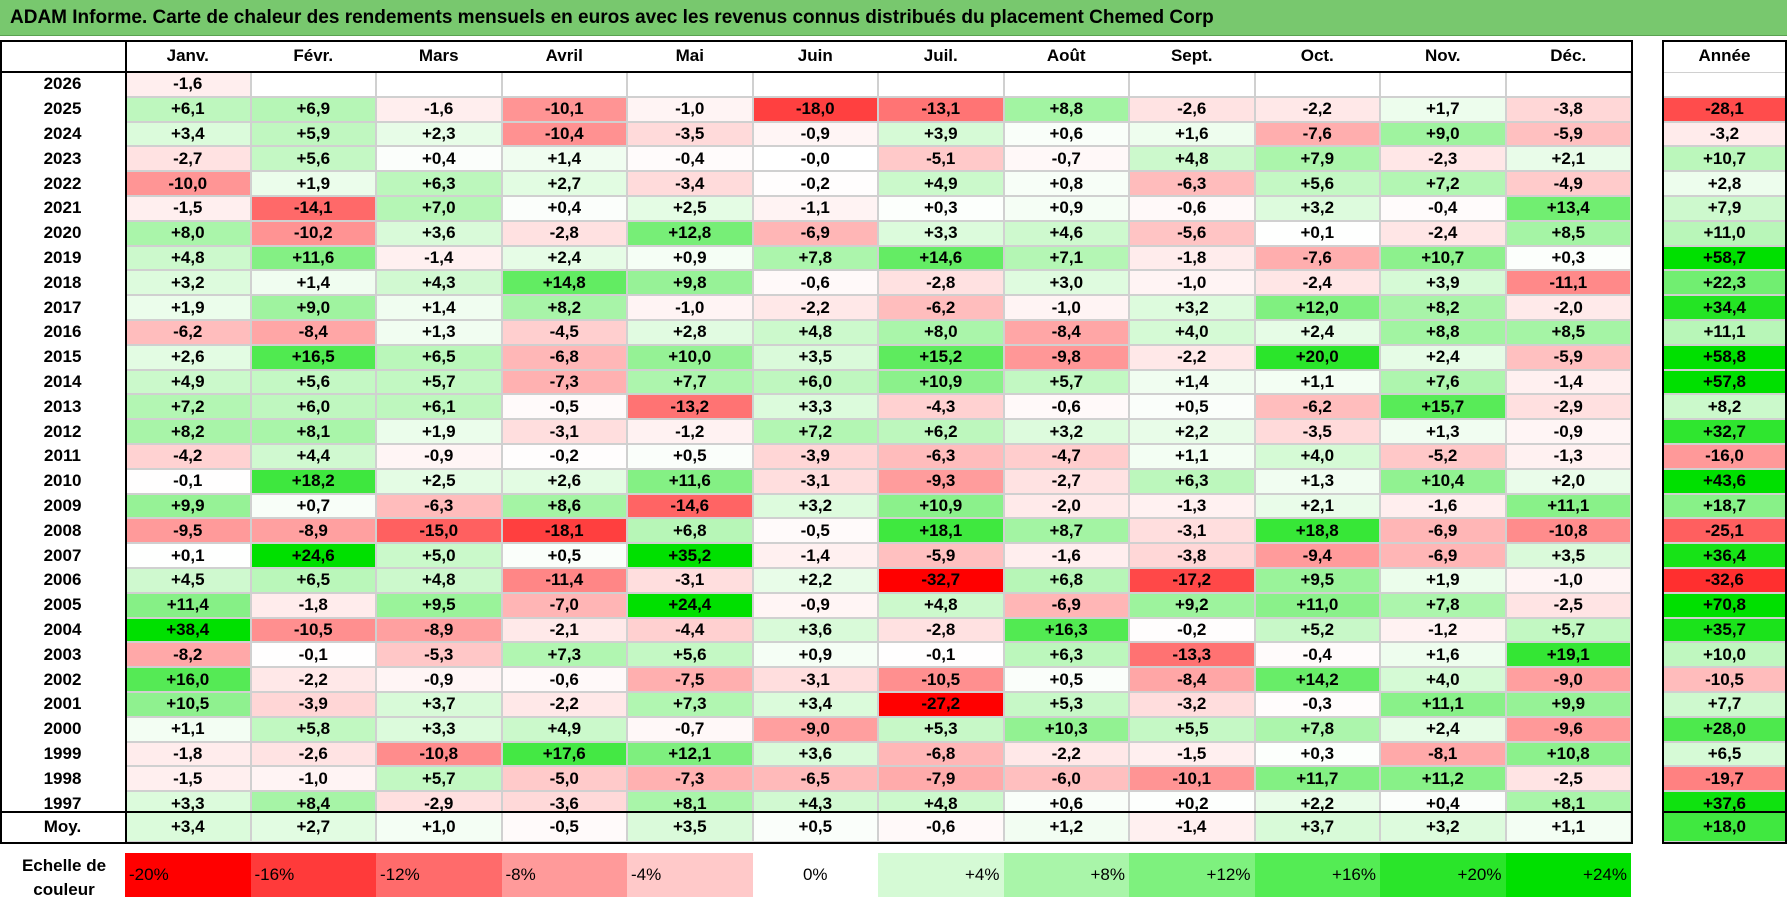 The width and height of the screenshot is (1787, 912). Describe the element at coordinates (1317, 630) in the screenshot. I see `heatmap-cell: +5,2` at that location.